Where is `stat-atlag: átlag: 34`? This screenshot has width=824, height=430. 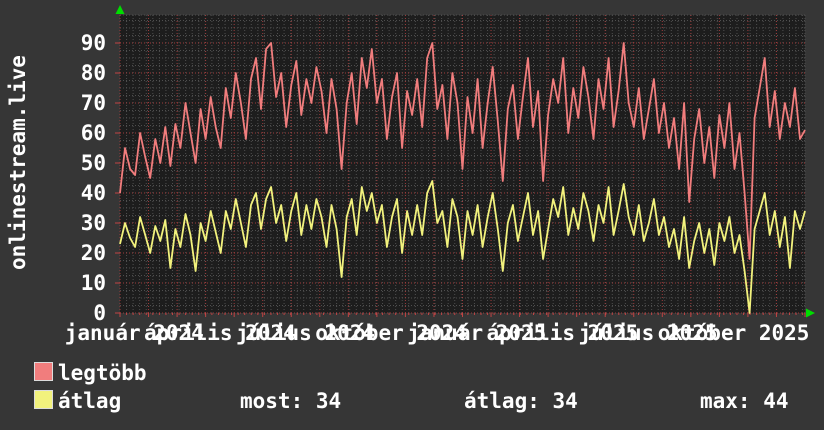
stat-atlag: átlag: 34 is located at coordinates (521, 401).